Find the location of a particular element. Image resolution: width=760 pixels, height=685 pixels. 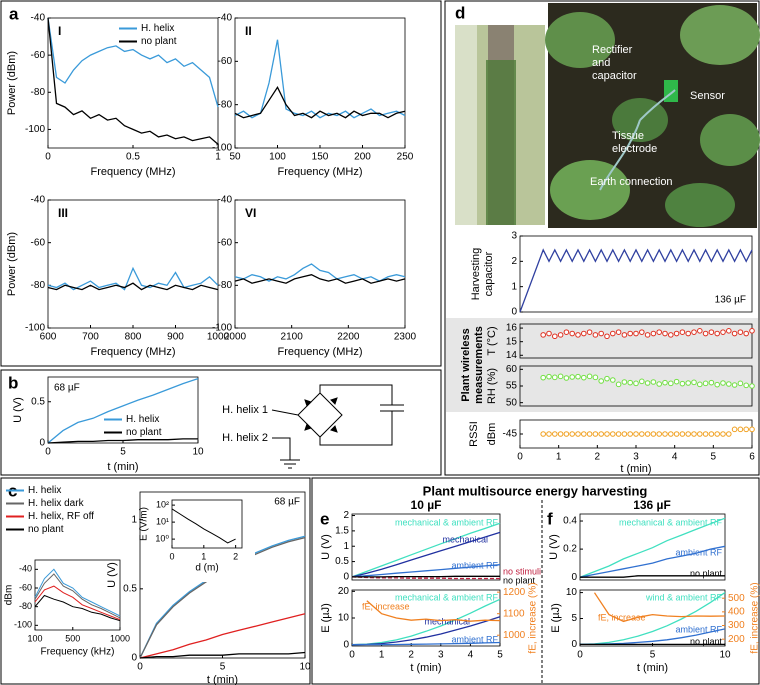

x-axis-label: t (min) is located at coordinates (425, 668).